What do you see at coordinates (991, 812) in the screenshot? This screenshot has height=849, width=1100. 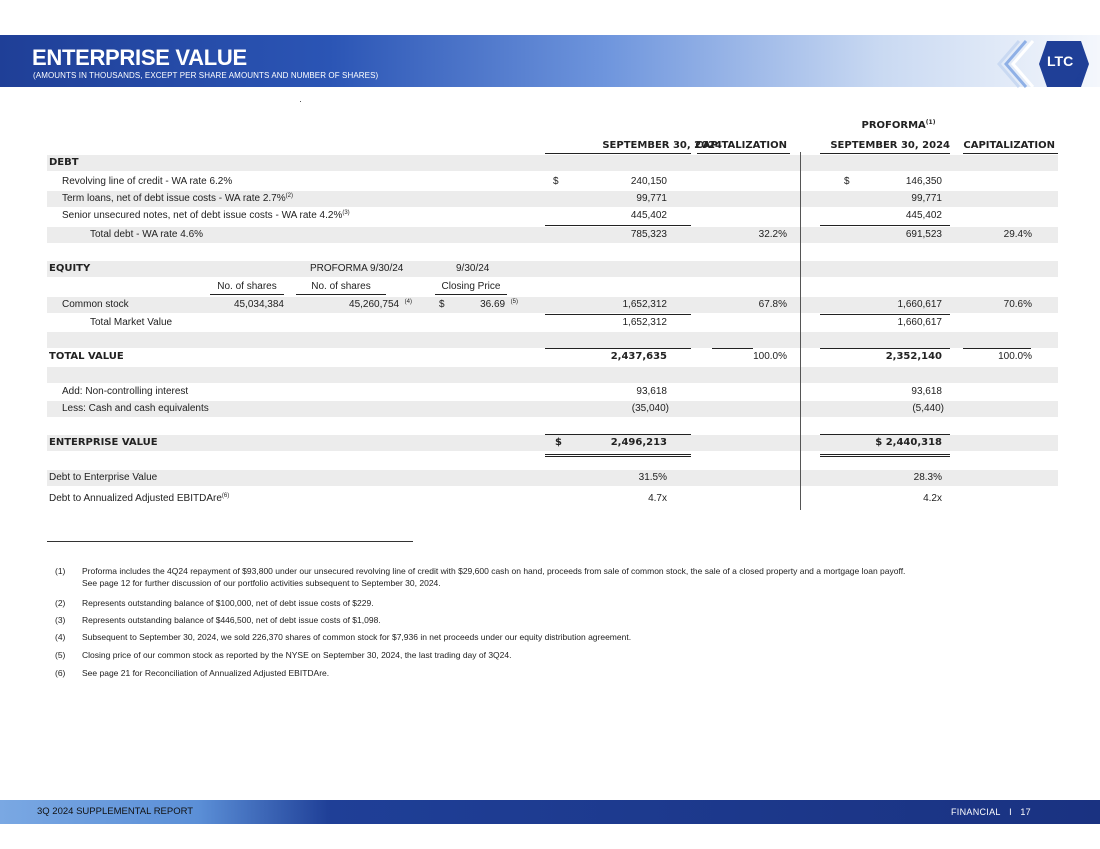 I see `footer-section: FINANCIAL I 17` at bounding box center [991, 812].